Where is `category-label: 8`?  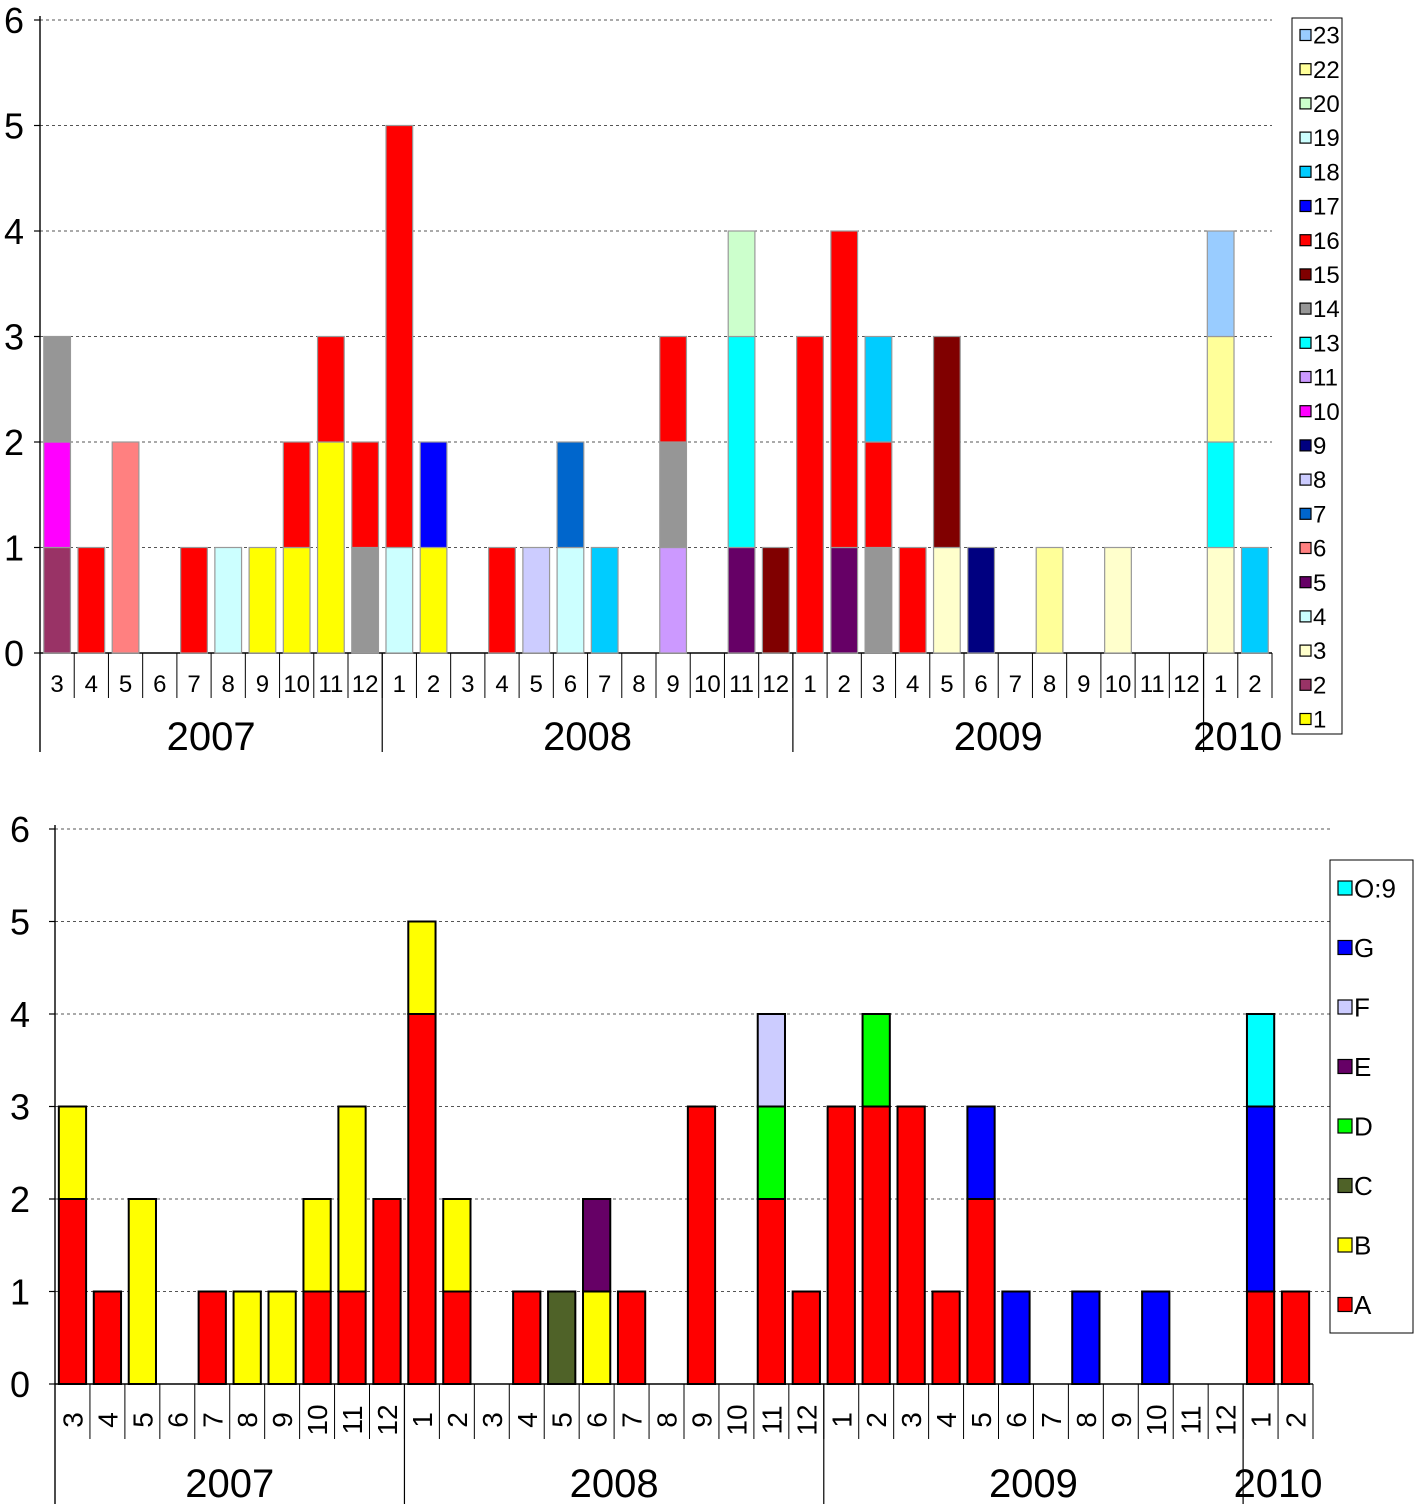
category-label: 8 is located at coordinates (667, 1420).